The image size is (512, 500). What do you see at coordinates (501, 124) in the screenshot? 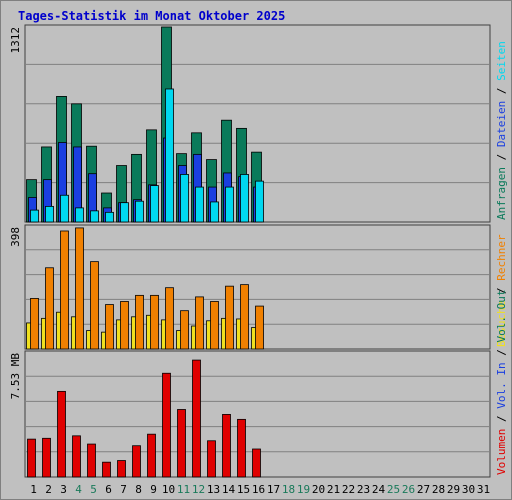
I see `legend-item: Dateien` at bounding box center [501, 124].